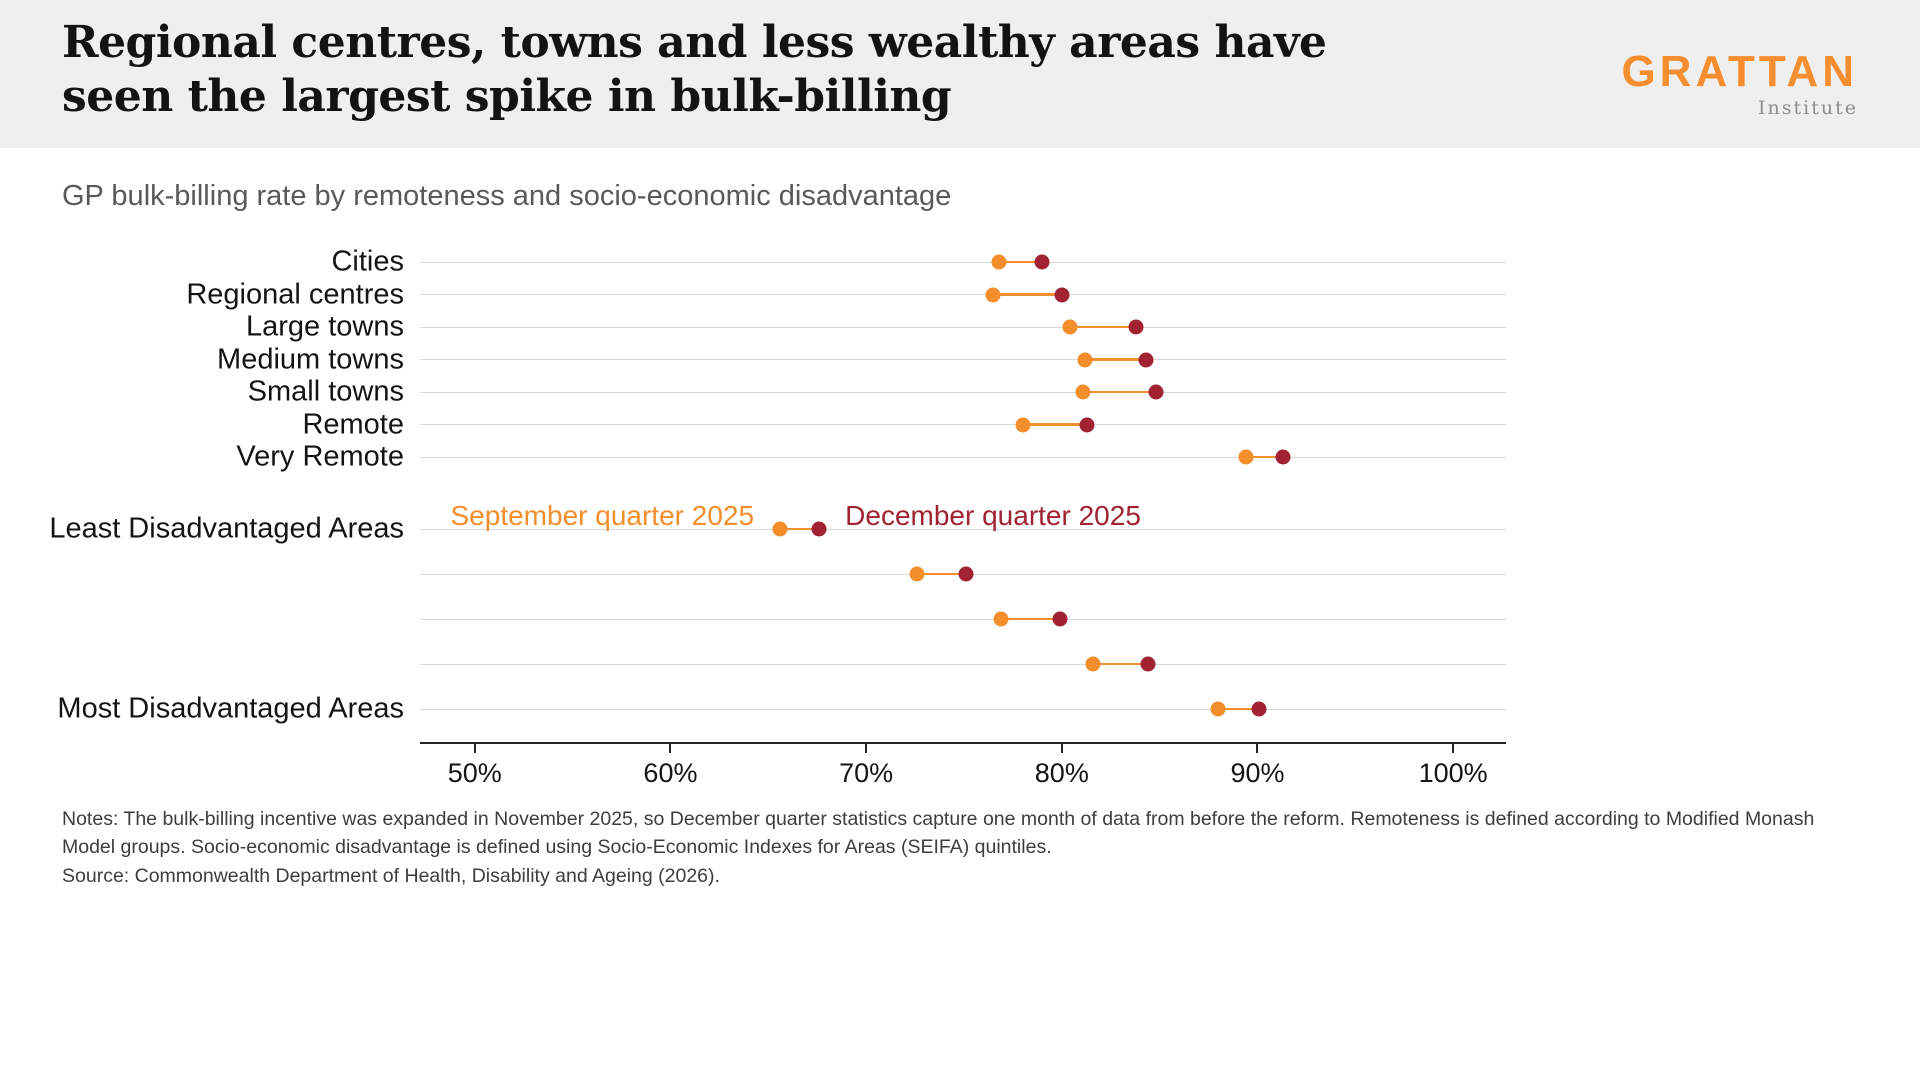  Describe the element at coordinates (670, 773) in the screenshot. I see `x-tick-label: 60%` at that location.